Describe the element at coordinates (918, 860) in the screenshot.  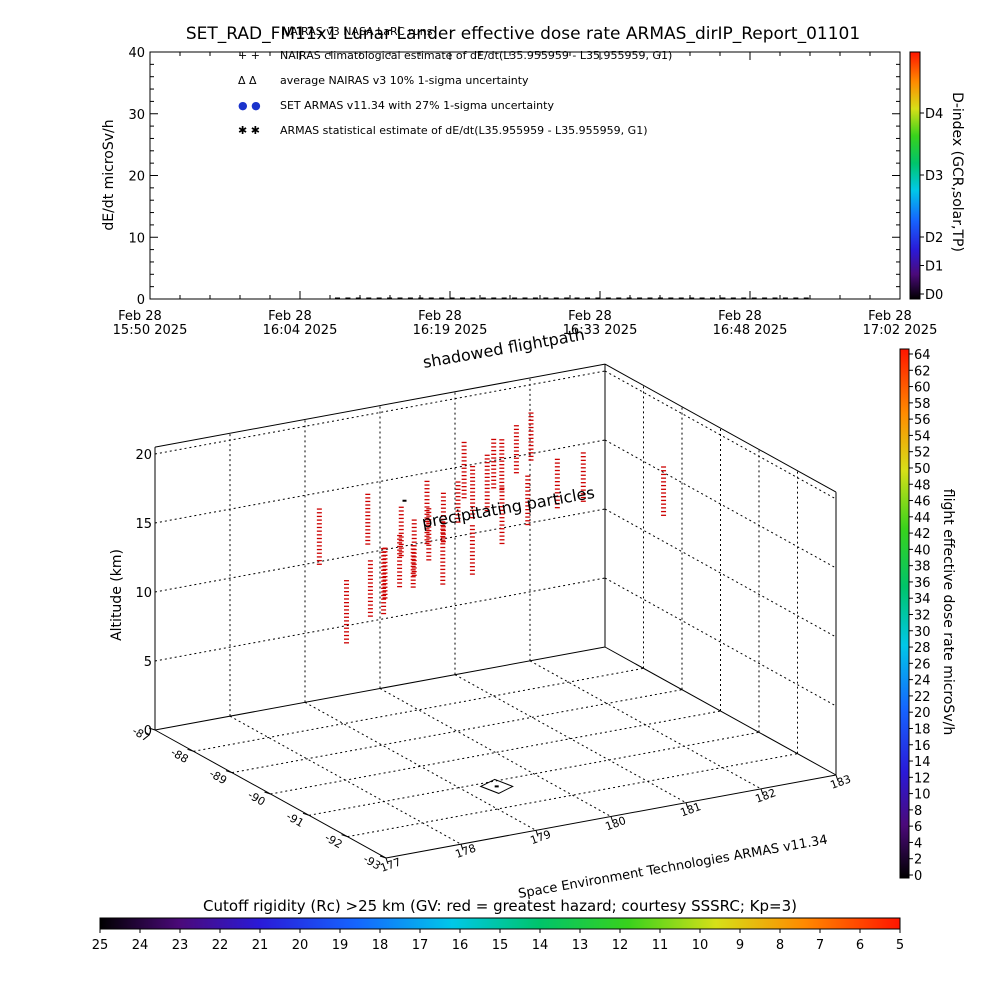
I see `dose-tick-label: 2` at that location.